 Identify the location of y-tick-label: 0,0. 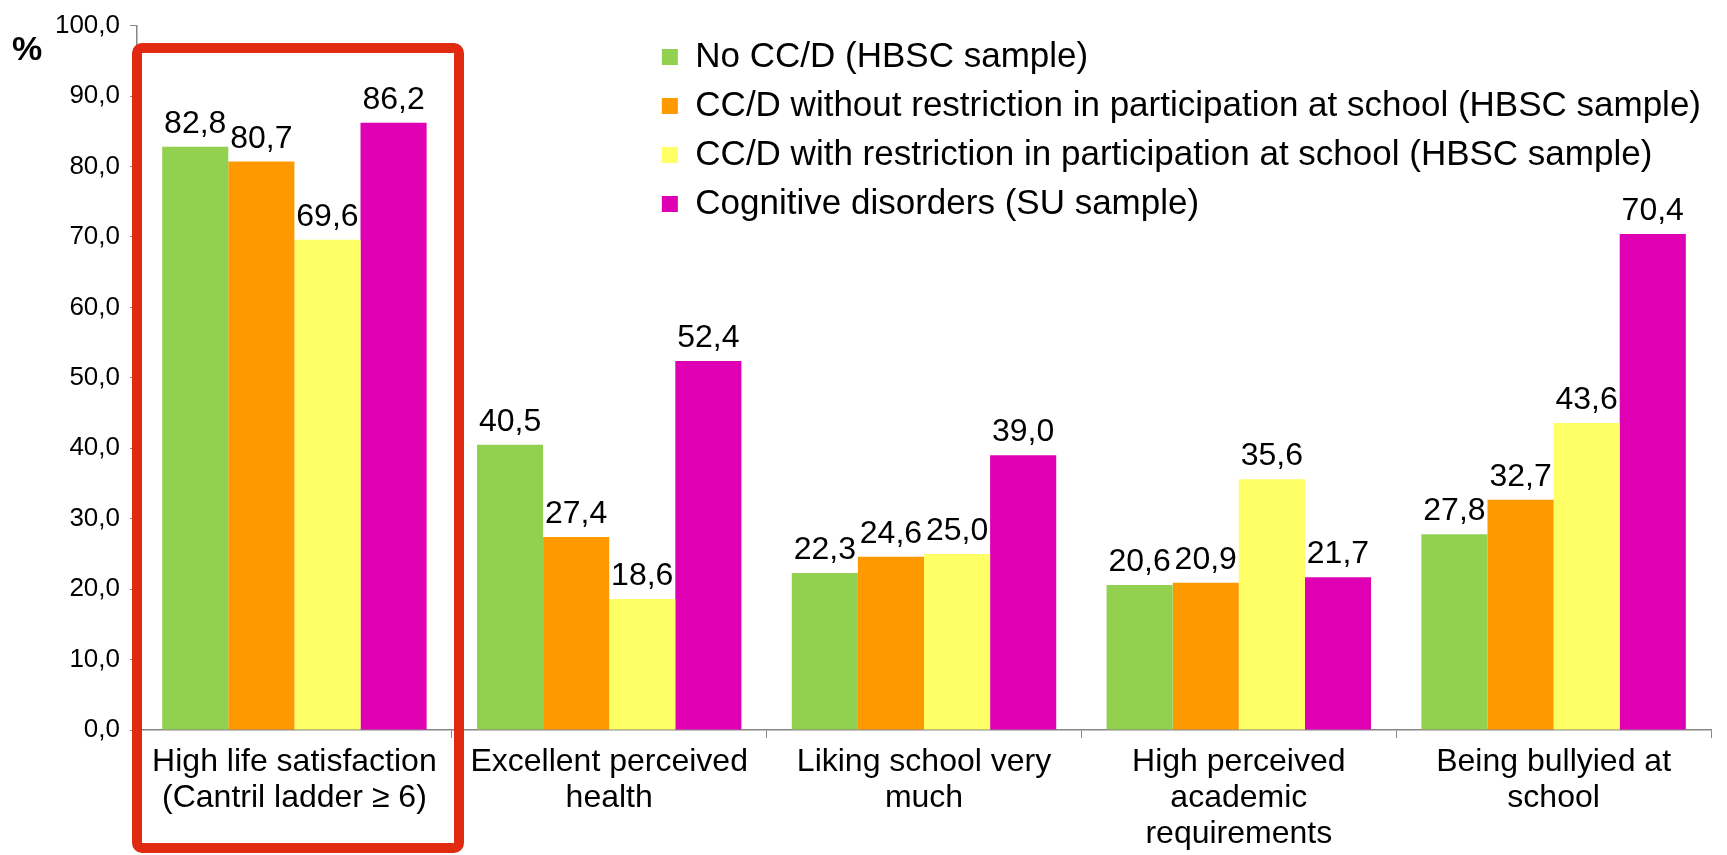
(101, 728).